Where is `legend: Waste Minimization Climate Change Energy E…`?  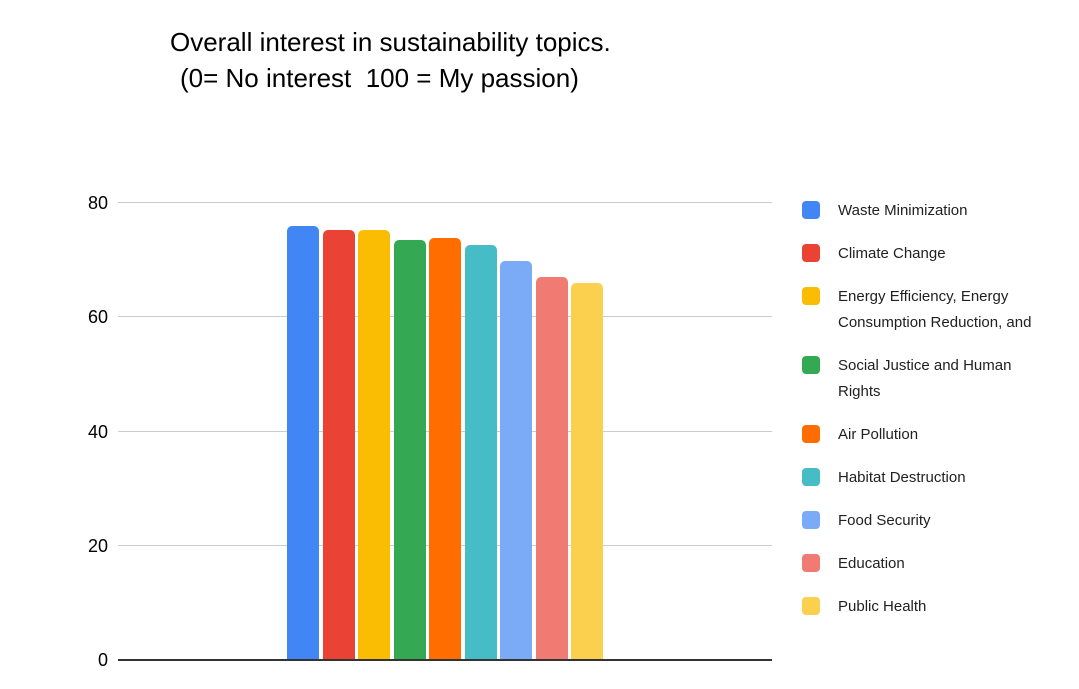 legend: Waste Minimization Climate Change Energy E… is located at coordinates (921, 417).